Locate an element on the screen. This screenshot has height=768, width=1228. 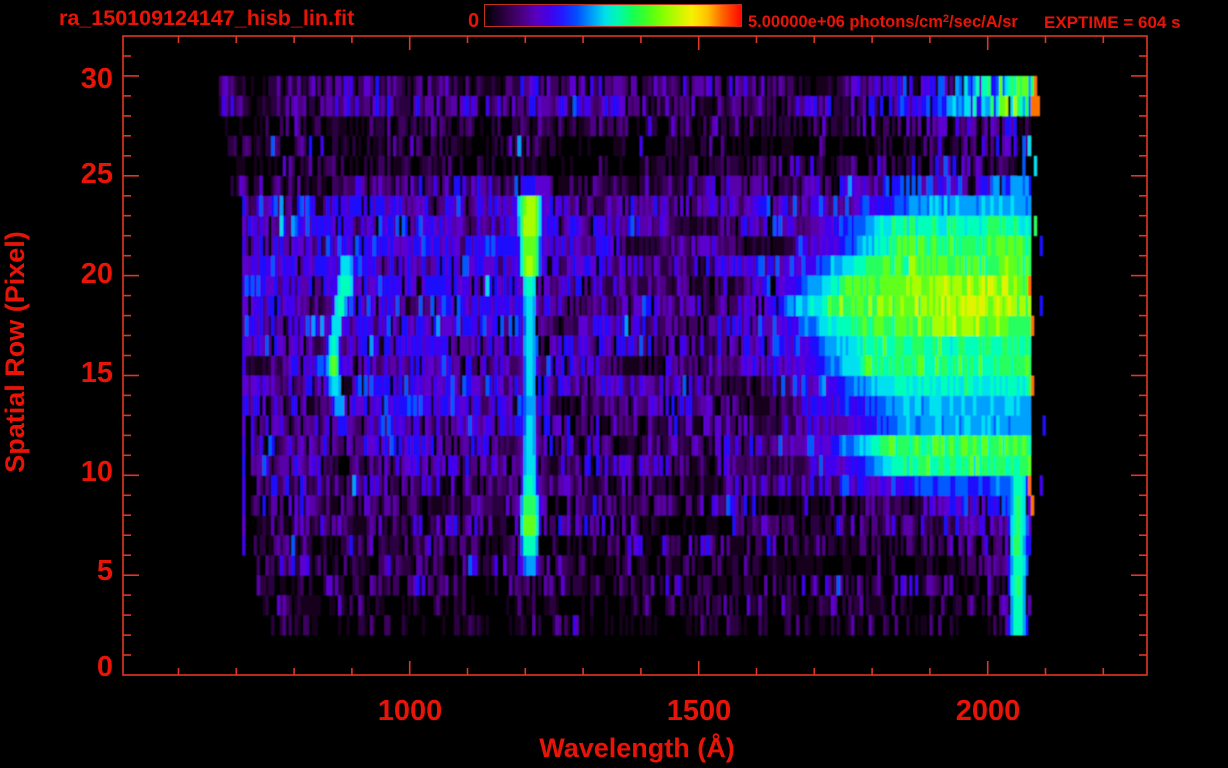
svg-text: 0 is located at coordinates (105, 667).